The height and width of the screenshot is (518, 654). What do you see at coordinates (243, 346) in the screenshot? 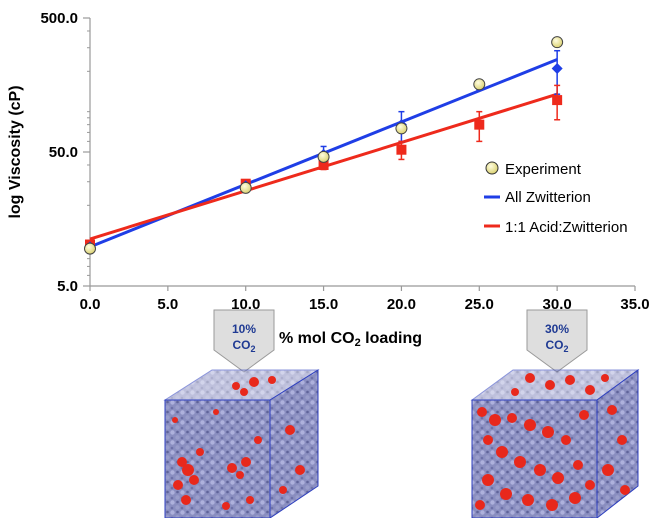
I see `callout-10-species: CO2` at bounding box center [243, 346].